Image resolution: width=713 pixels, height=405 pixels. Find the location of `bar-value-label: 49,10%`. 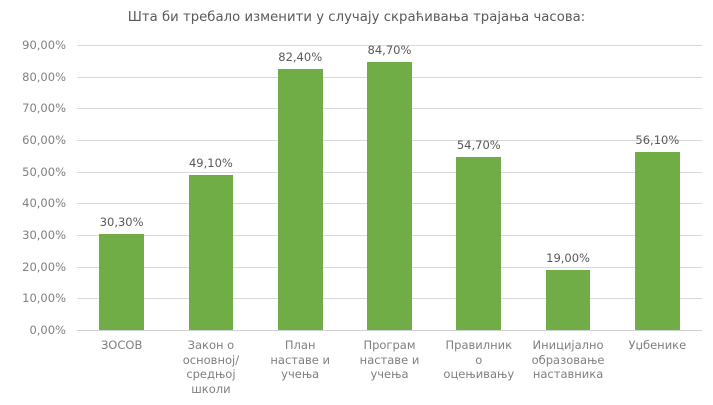

bar-value-label: 49,10% is located at coordinates (210, 162).